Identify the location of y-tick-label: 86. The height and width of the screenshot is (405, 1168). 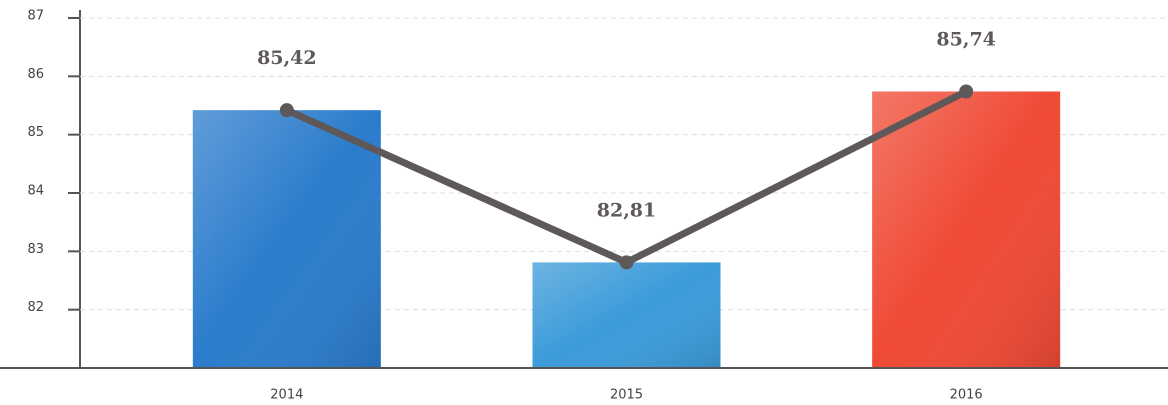
(35, 74).